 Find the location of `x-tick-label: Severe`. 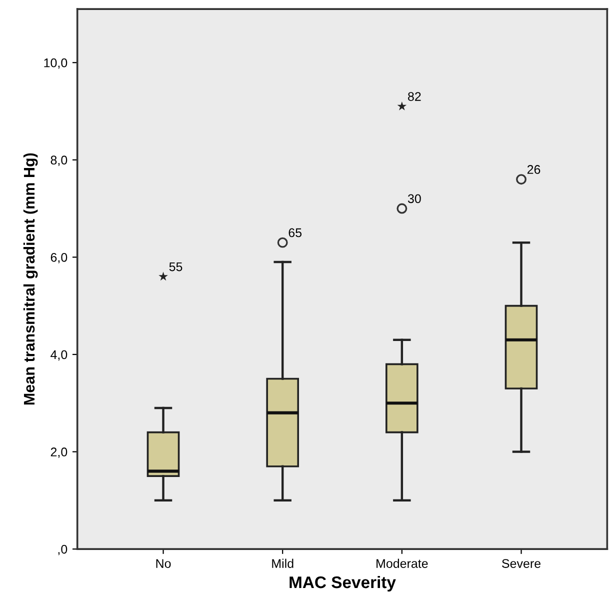

x-tick-label: Severe is located at coordinates (521, 563).